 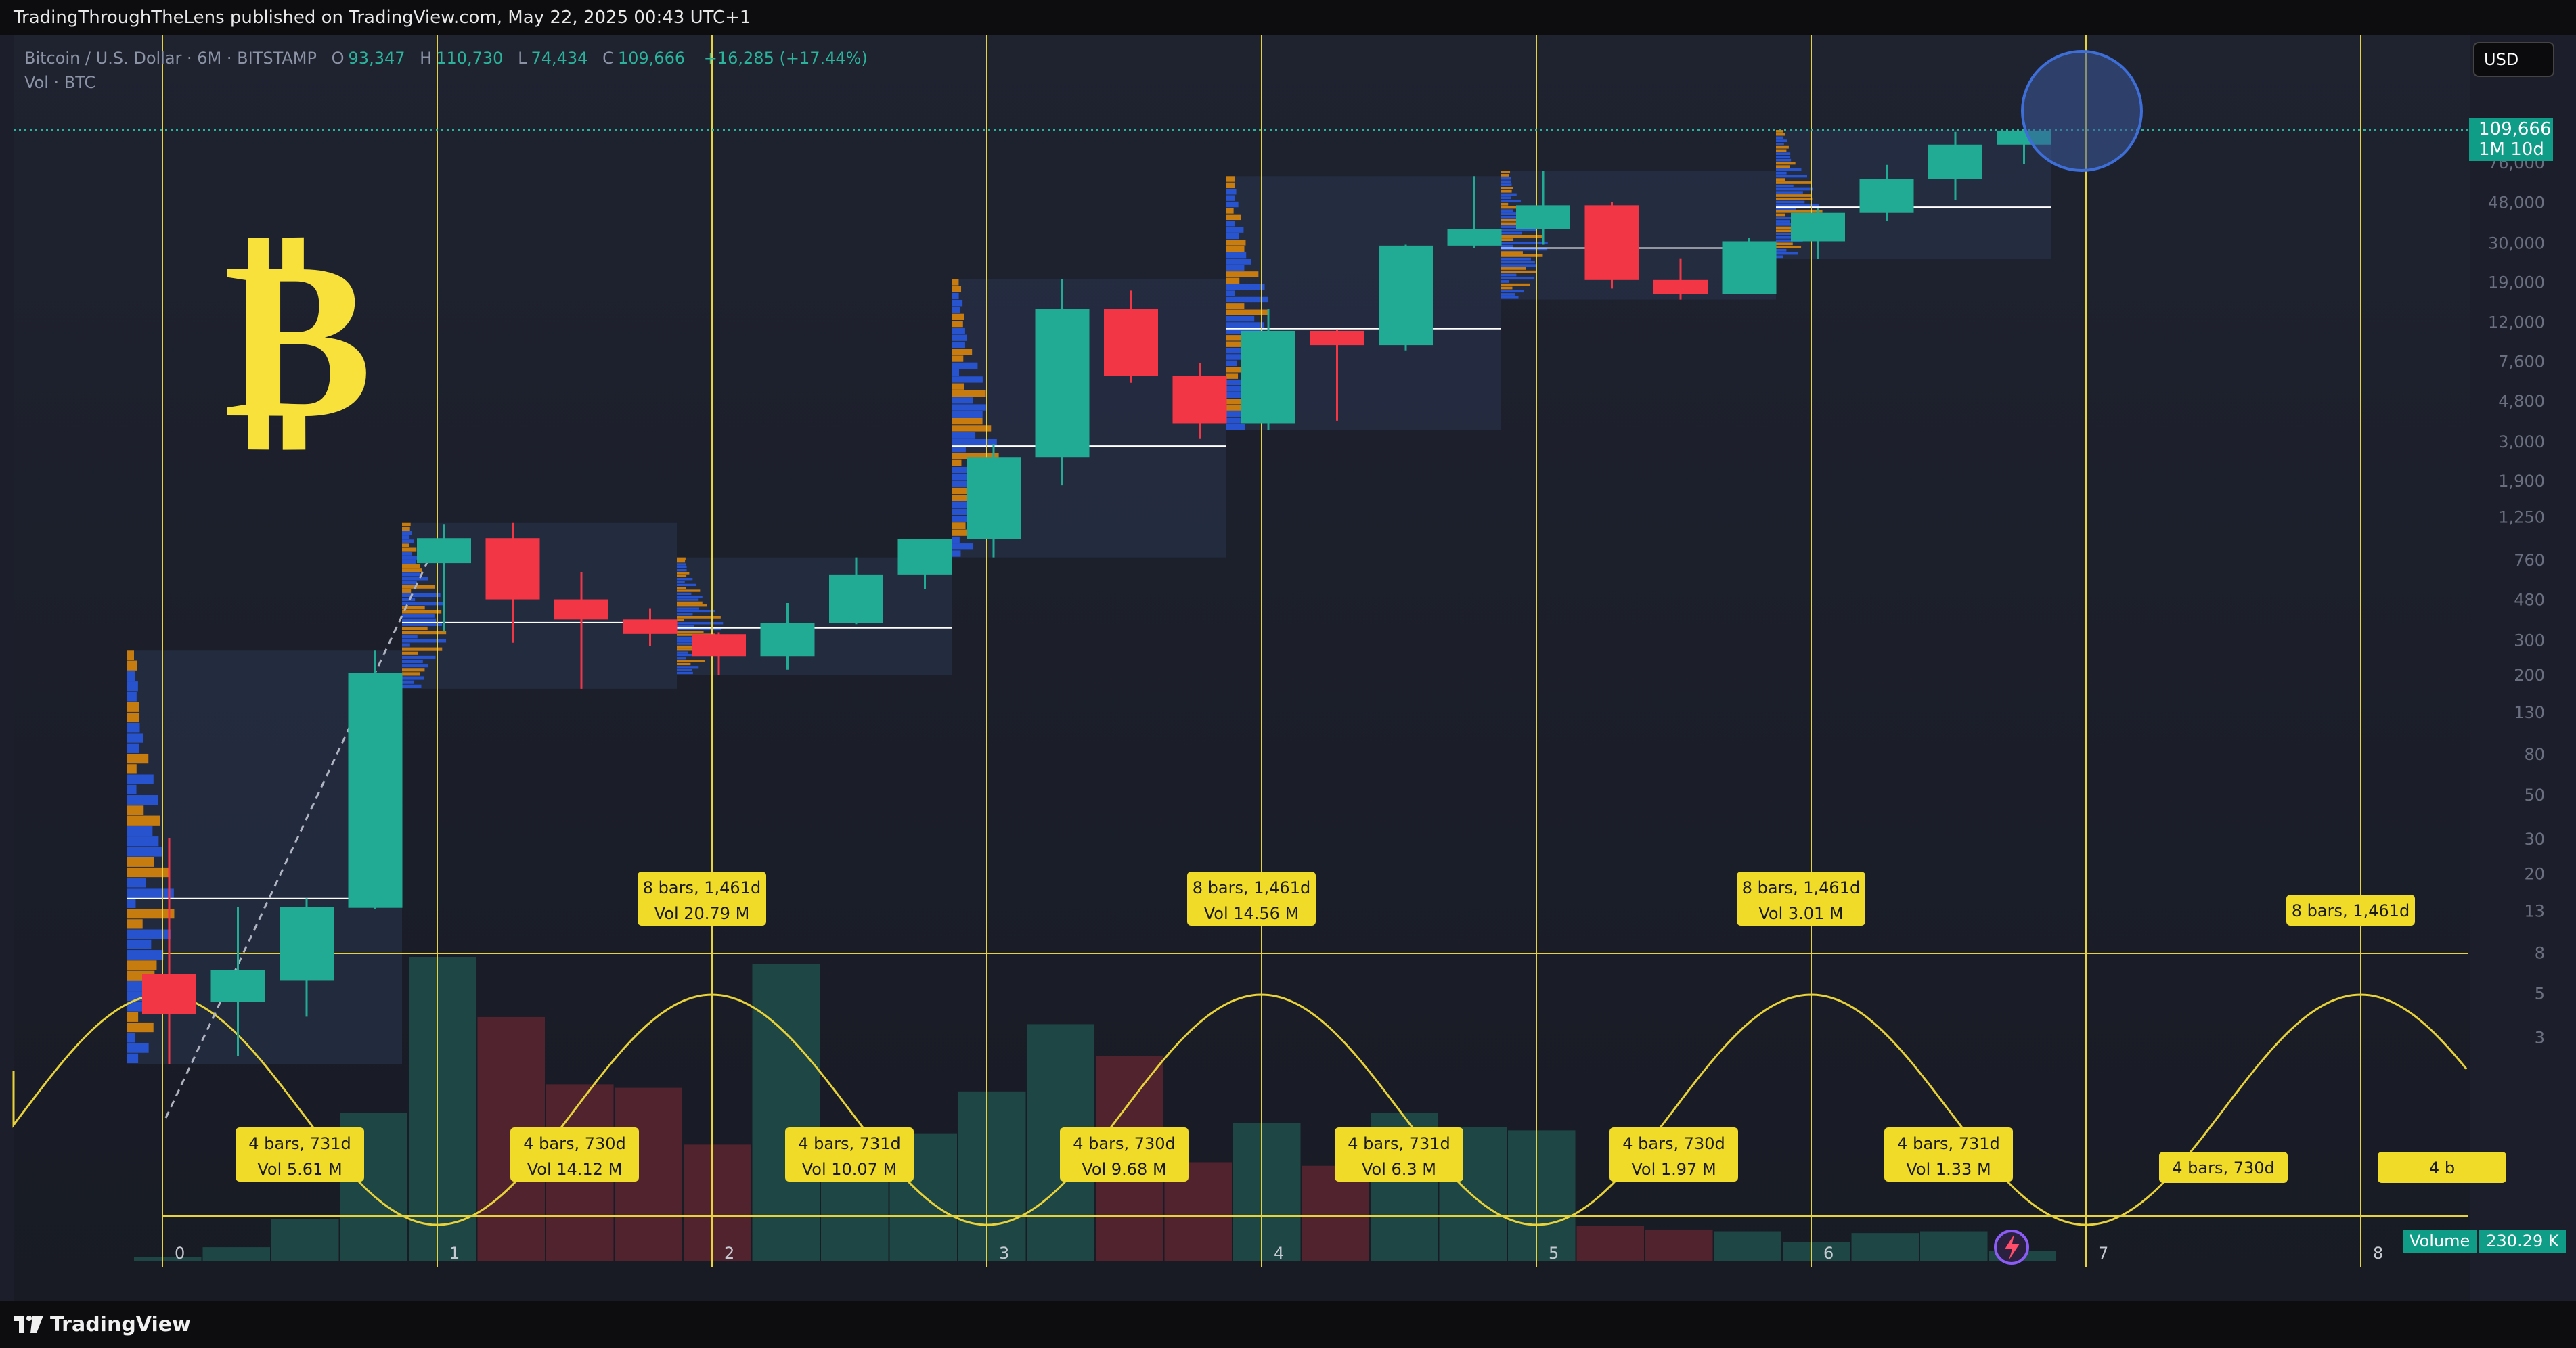 I want to click on price-axis-tick: 760, so click(x=2529, y=560).